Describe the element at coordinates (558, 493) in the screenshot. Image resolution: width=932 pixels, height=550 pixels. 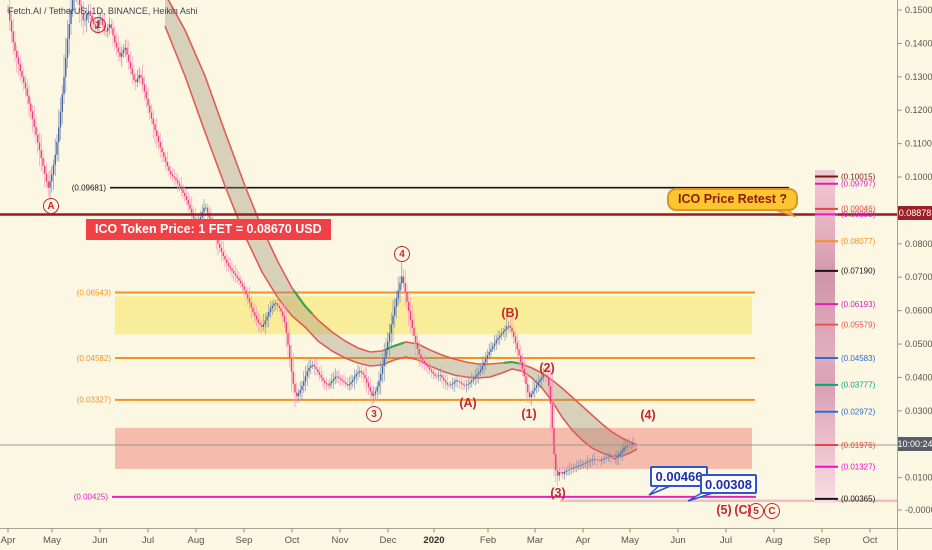
I see `wave-label-3: (3)` at that location.